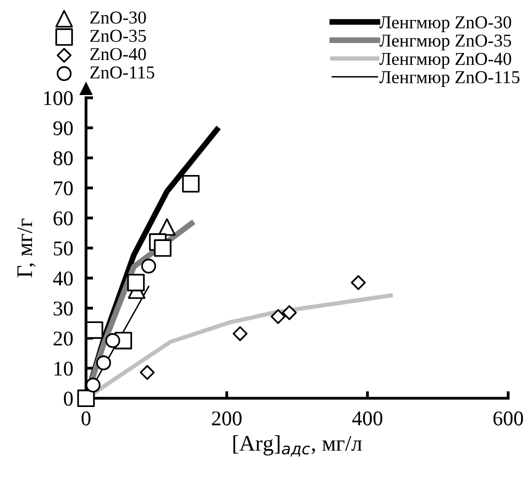 The width and height of the screenshot is (531, 477). Describe the element at coordinates (68, 399) in the screenshot. I see `y-tick-label: 0` at that location.